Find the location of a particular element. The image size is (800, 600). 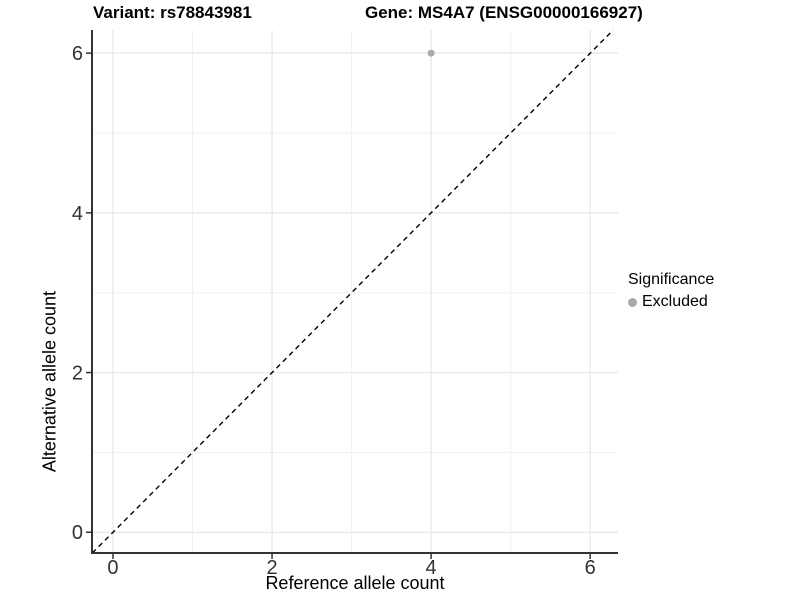

x-tick-label: 0 is located at coordinates (112, 568).